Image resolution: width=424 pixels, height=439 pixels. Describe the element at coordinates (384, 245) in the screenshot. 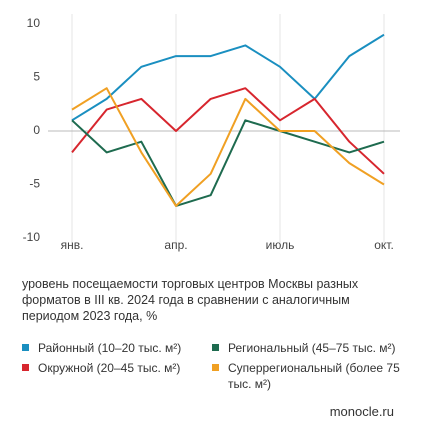

I see `x-tick-label: окт.` at that location.